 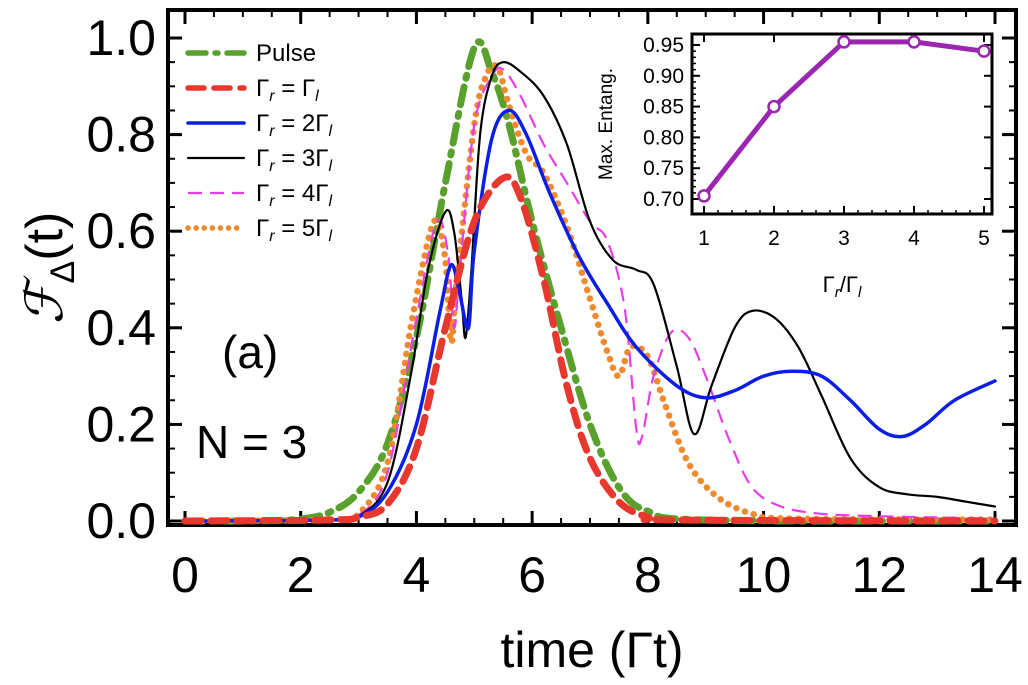 What do you see at coordinates (663, 168) in the screenshot?
I see `inset-y-tick-label: 0.75` at bounding box center [663, 168].